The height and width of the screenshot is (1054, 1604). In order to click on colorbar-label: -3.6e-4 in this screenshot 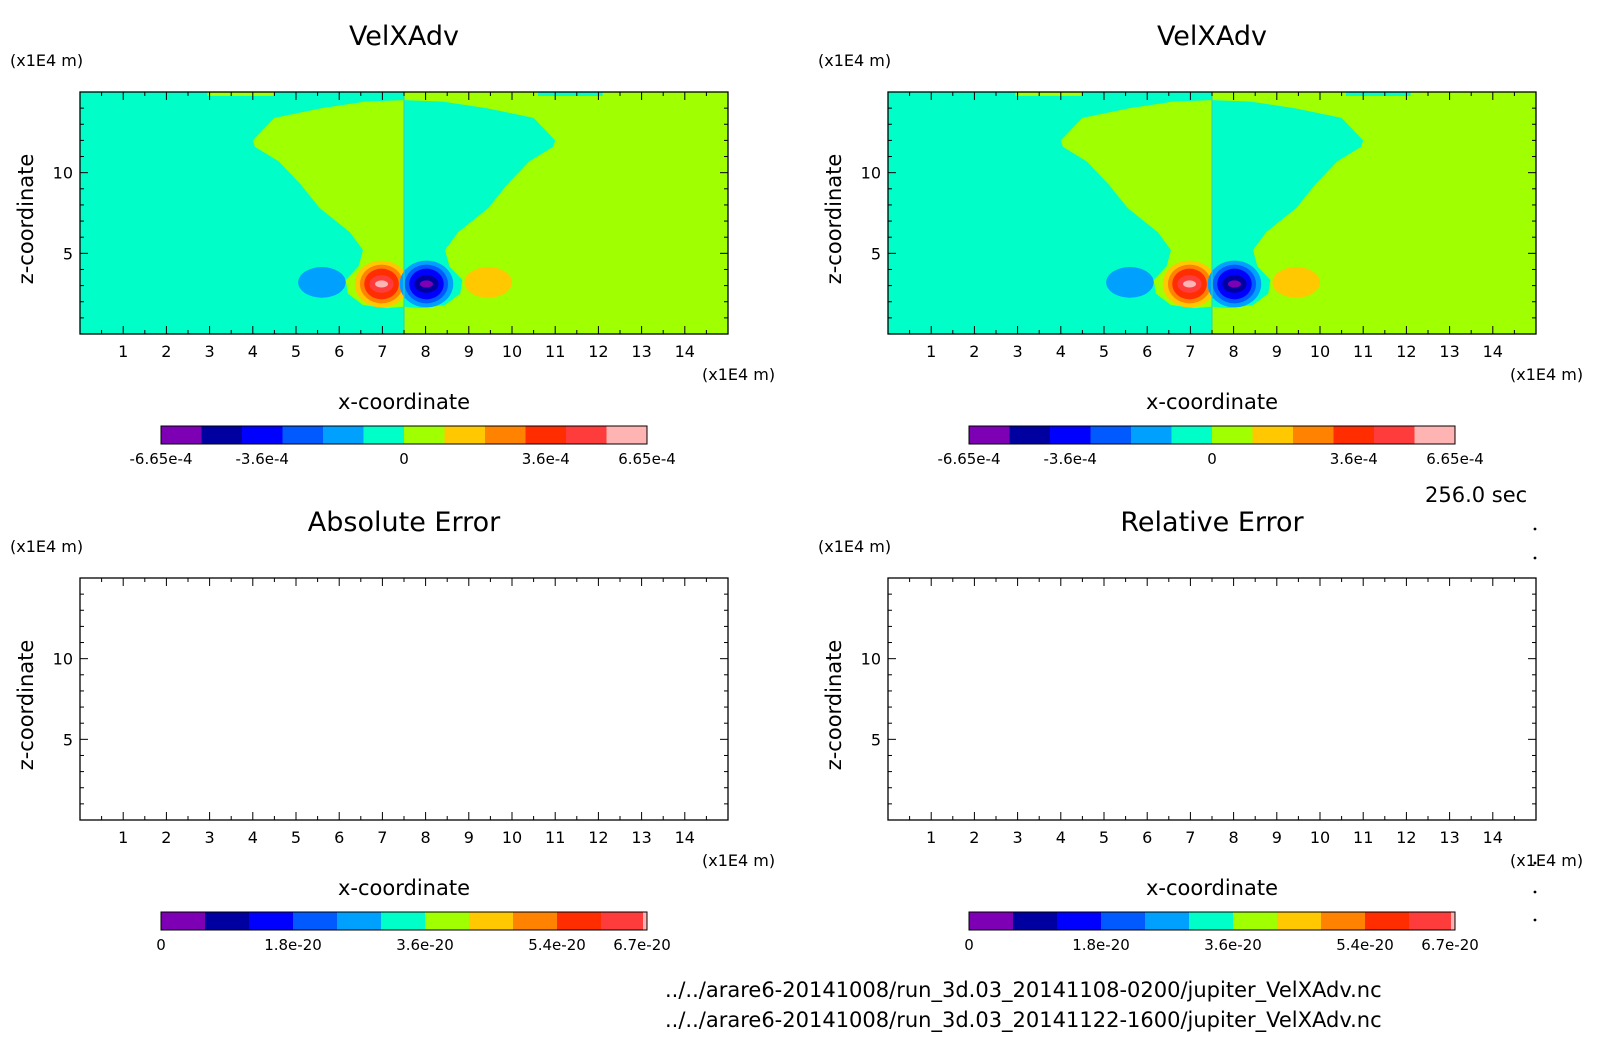, I will do `click(262, 459)`.